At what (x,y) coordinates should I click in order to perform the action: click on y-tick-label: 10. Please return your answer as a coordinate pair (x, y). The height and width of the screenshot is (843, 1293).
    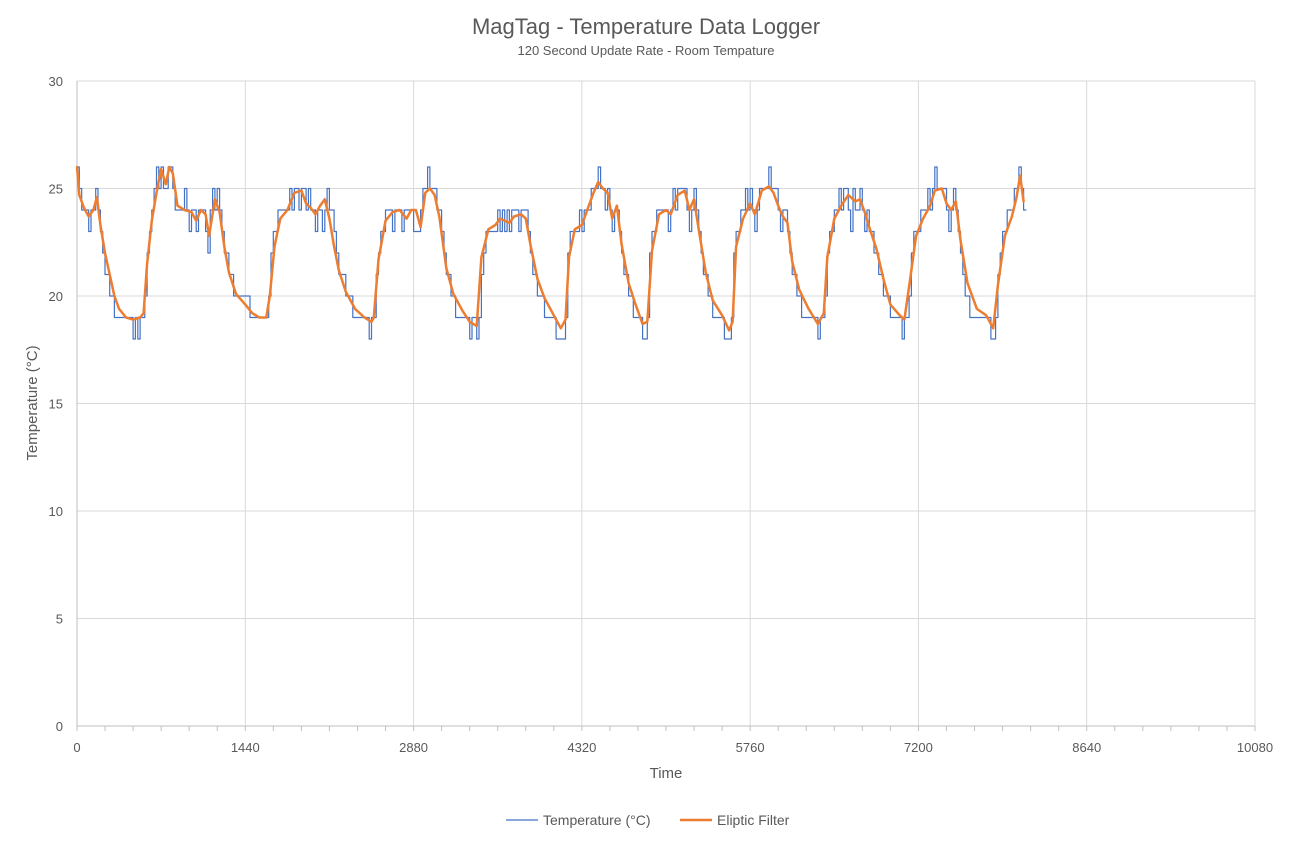
    Looking at the image, I should click on (56, 511).